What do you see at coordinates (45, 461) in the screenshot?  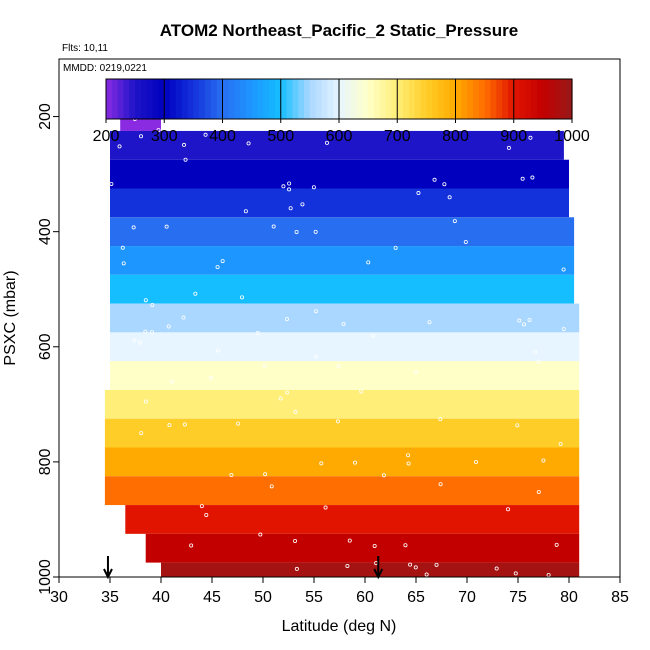 I see `y-tick-label: 800` at bounding box center [45, 461].